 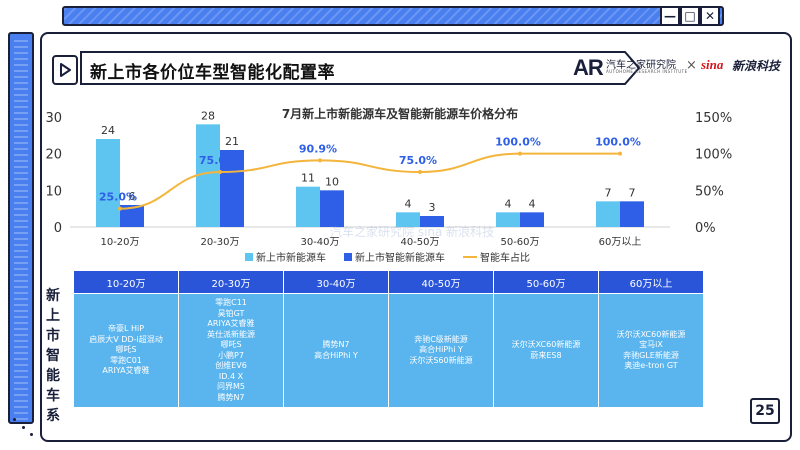 I want to click on side-label-char: 智, so click(x=53, y=356).